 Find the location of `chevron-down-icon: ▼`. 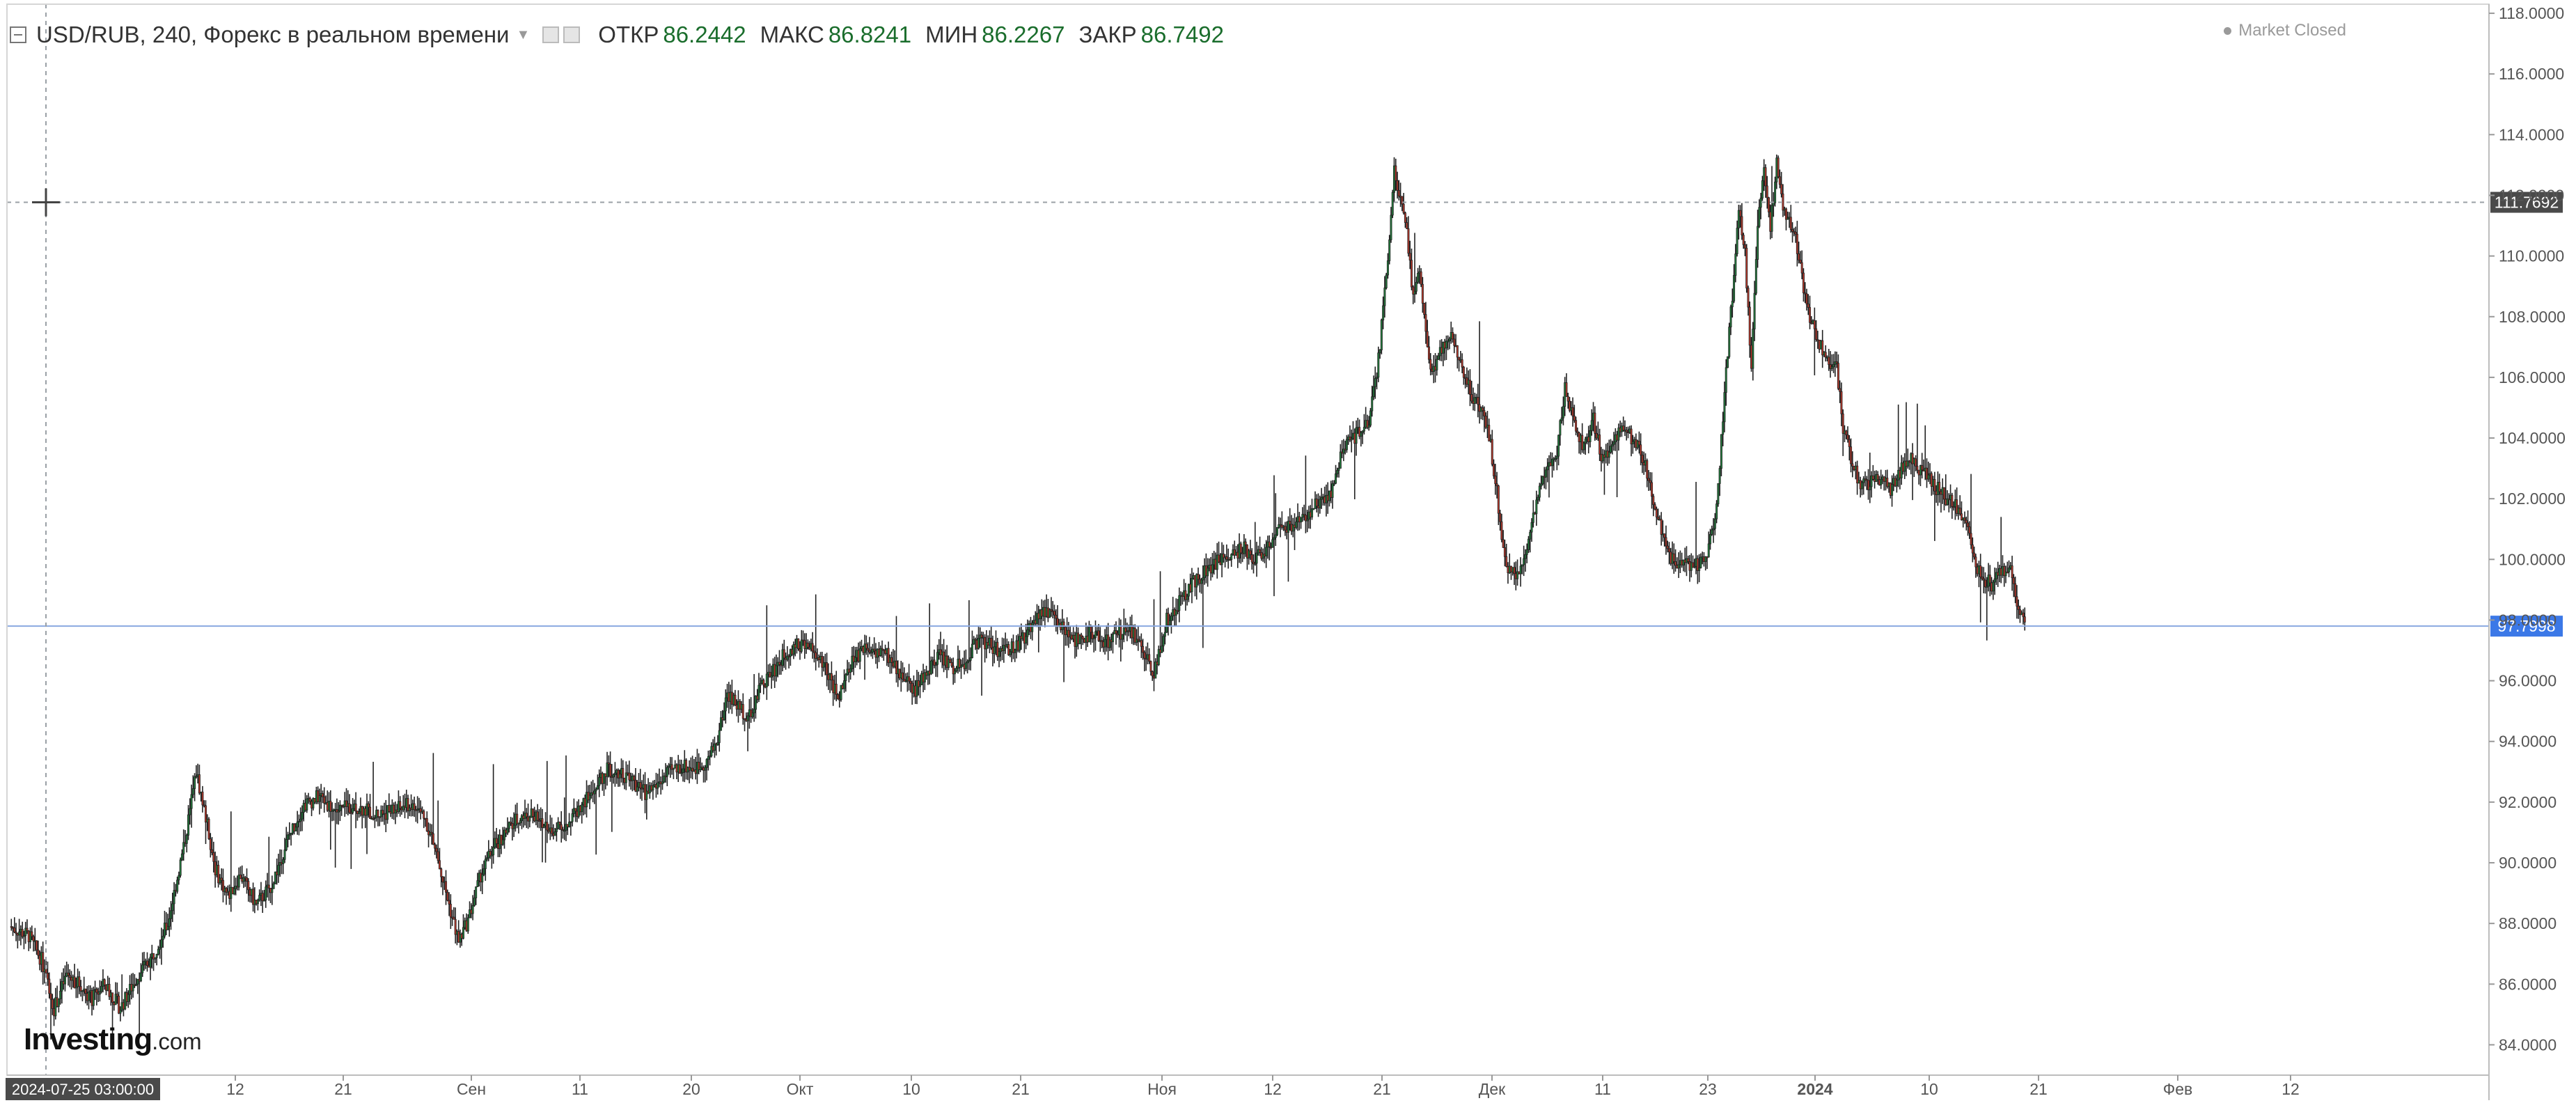

chevron-down-icon: ▼ is located at coordinates (523, 34).